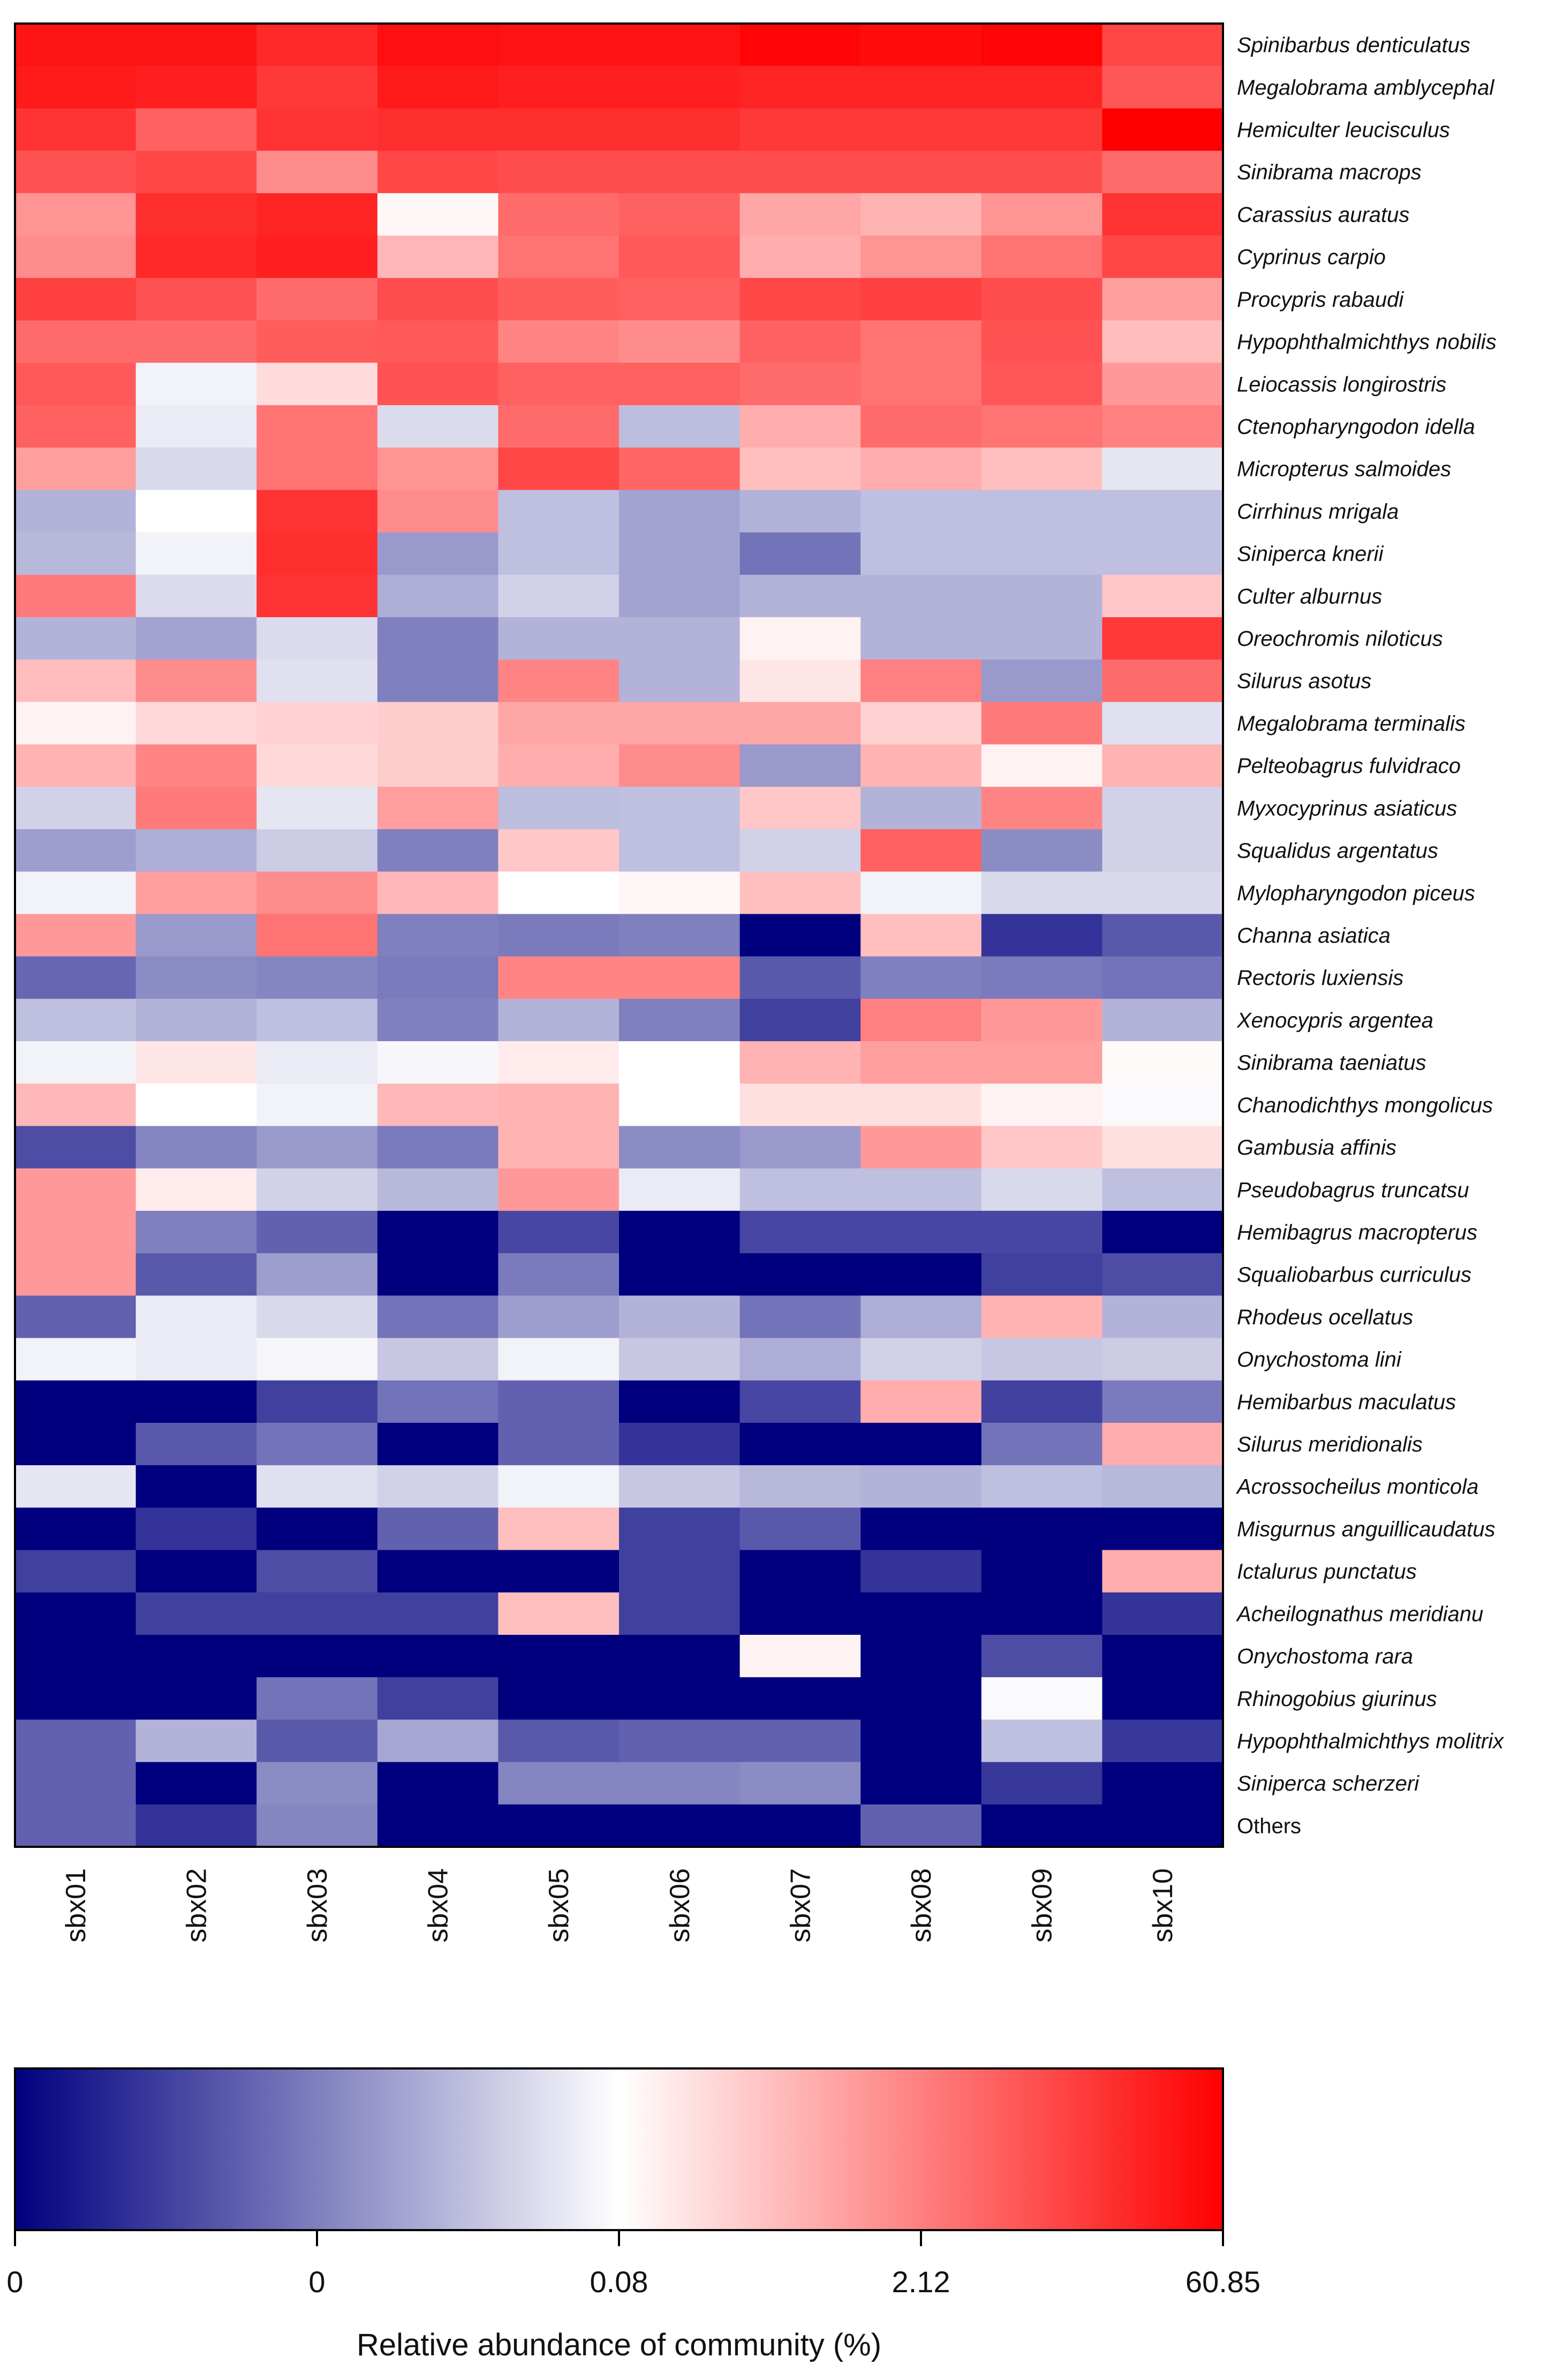 This screenshot has width=1548, height=2380. What do you see at coordinates (921, 2282) in the screenshot?
I see `legend-tick-label: 2.12` at bounding box center [921, 2282].